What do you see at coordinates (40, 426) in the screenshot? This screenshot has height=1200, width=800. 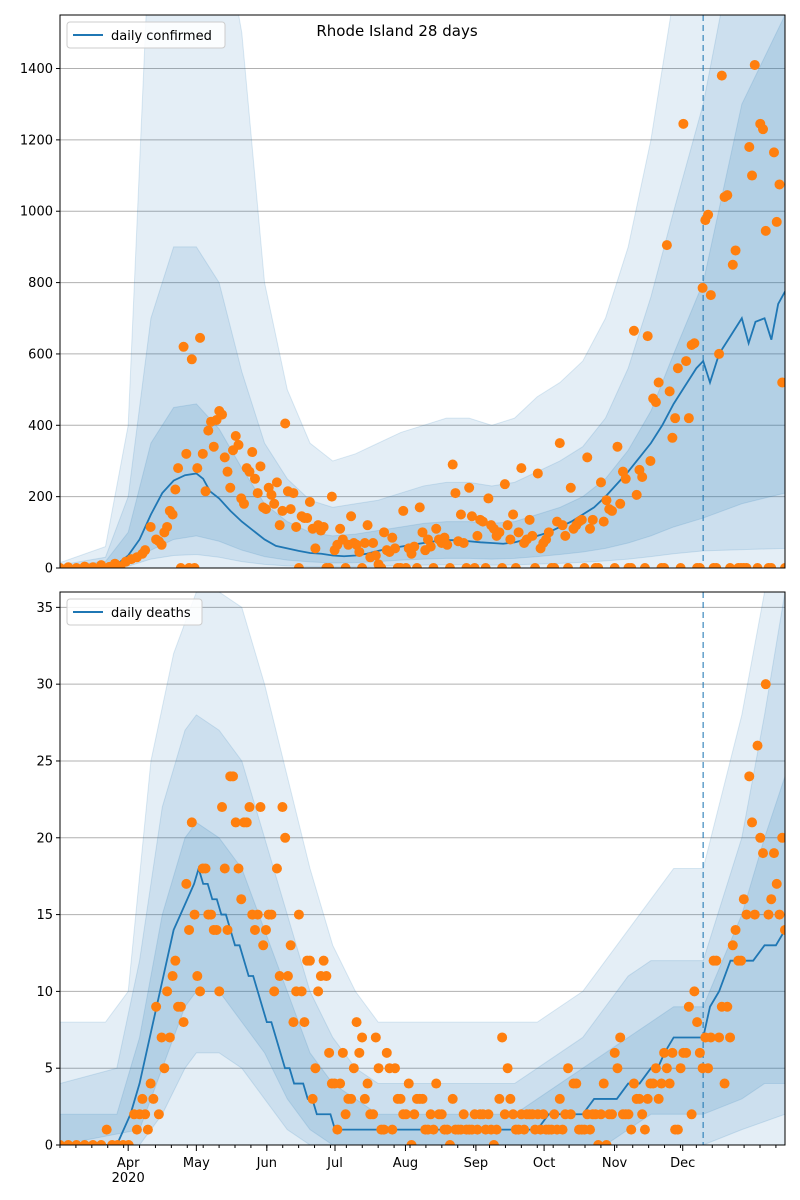 I see `y-tick-label: 400` at bounding box center [40, 426].